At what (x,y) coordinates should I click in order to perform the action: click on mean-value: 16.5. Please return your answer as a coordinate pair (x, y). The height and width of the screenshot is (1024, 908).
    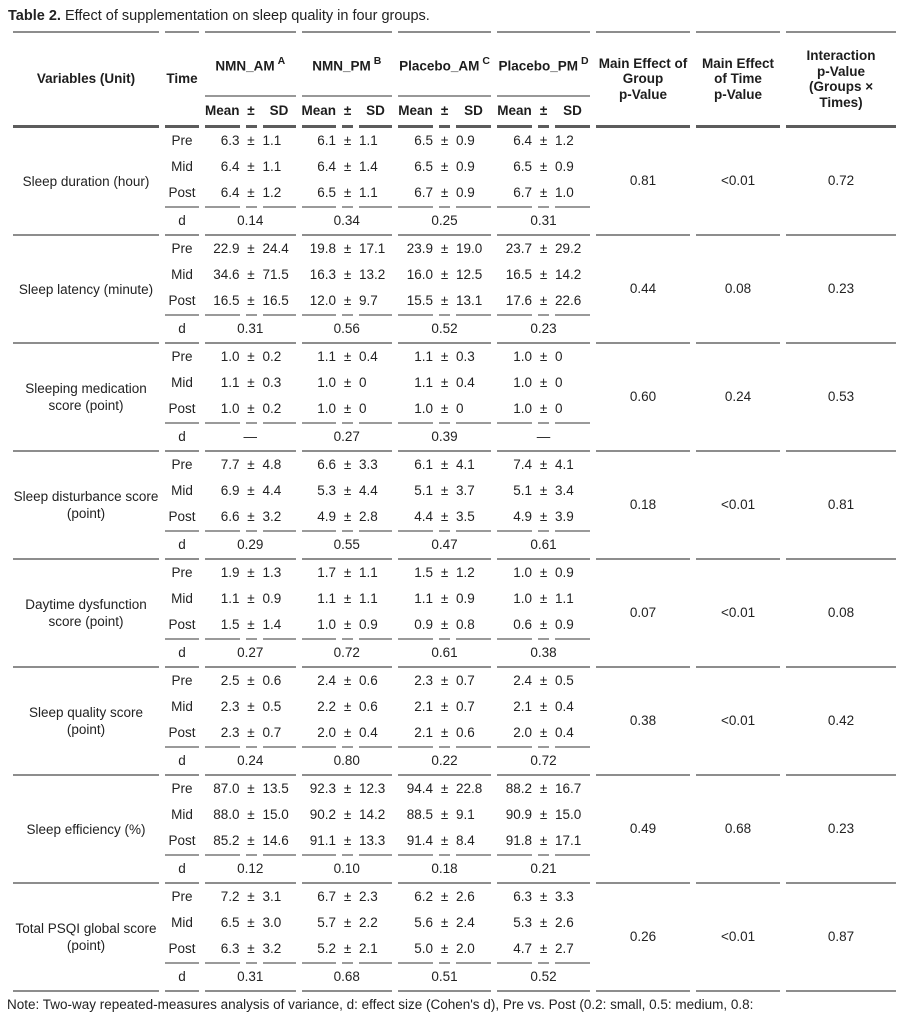
    Looking at the image, I should click on (222, 302).